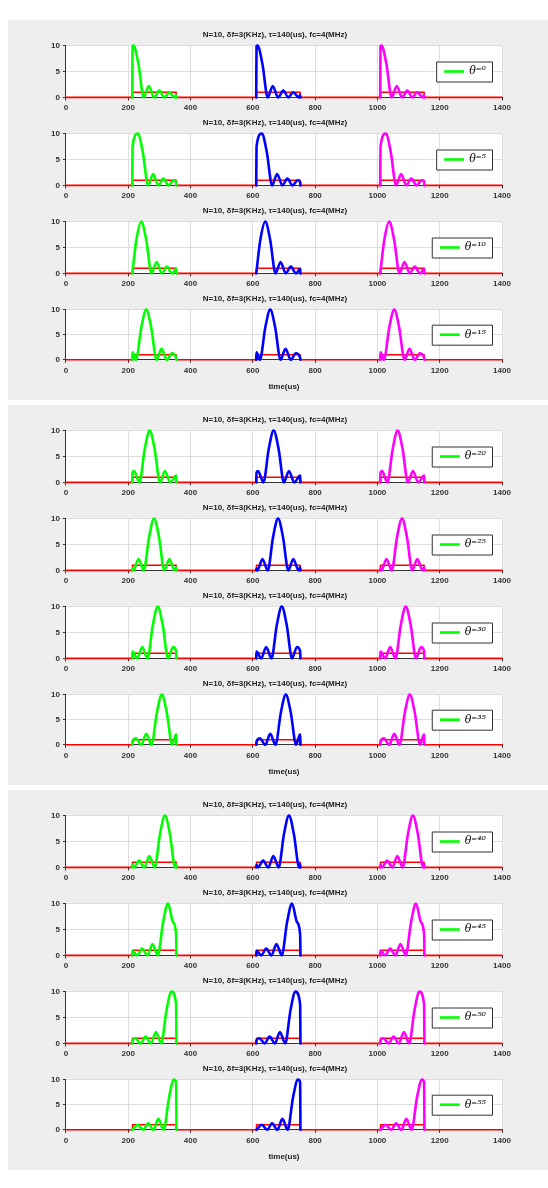 Image resolution: width=548 pixels, height=1188 pixels. I want to click on legend-label: θ⁼²⁵, so click(475, 544).